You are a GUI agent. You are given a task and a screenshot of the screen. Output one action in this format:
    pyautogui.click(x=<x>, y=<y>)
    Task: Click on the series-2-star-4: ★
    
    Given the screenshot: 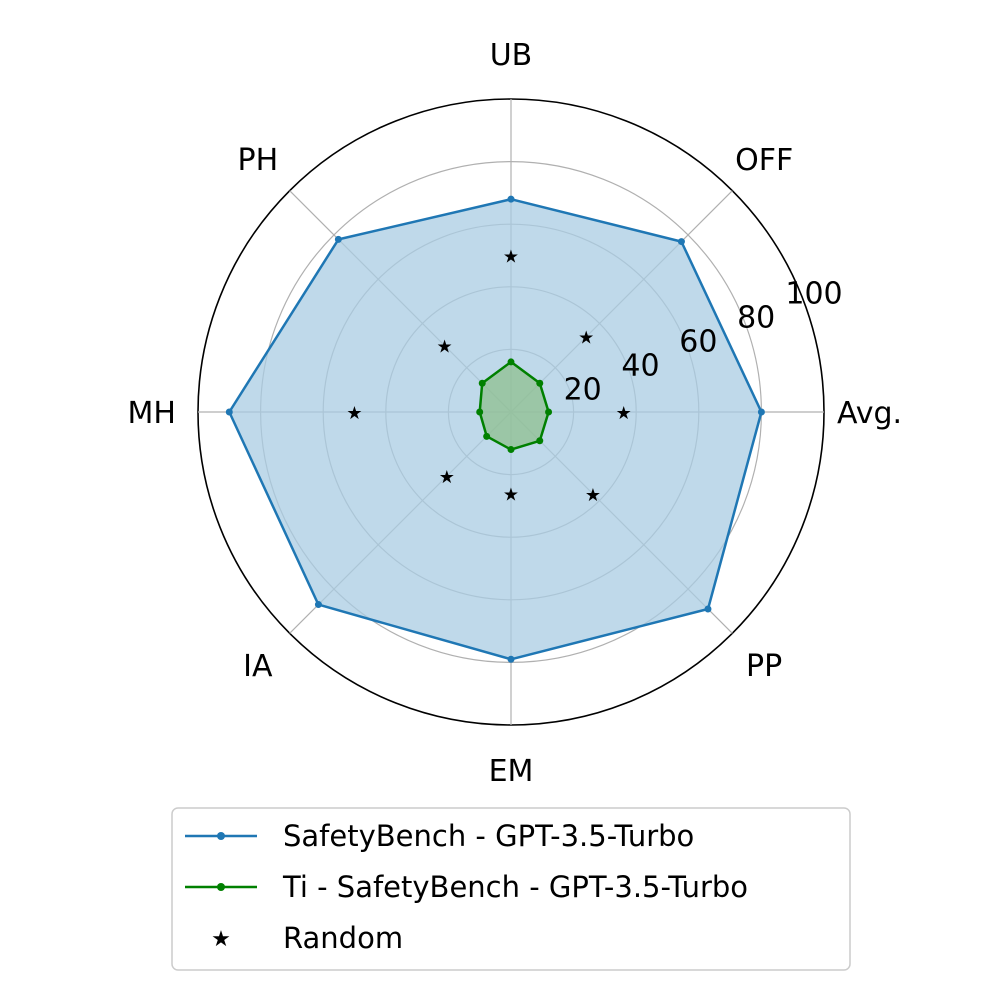 What is the action you would take?
    pyautogui.click(x=354, y=413)
    